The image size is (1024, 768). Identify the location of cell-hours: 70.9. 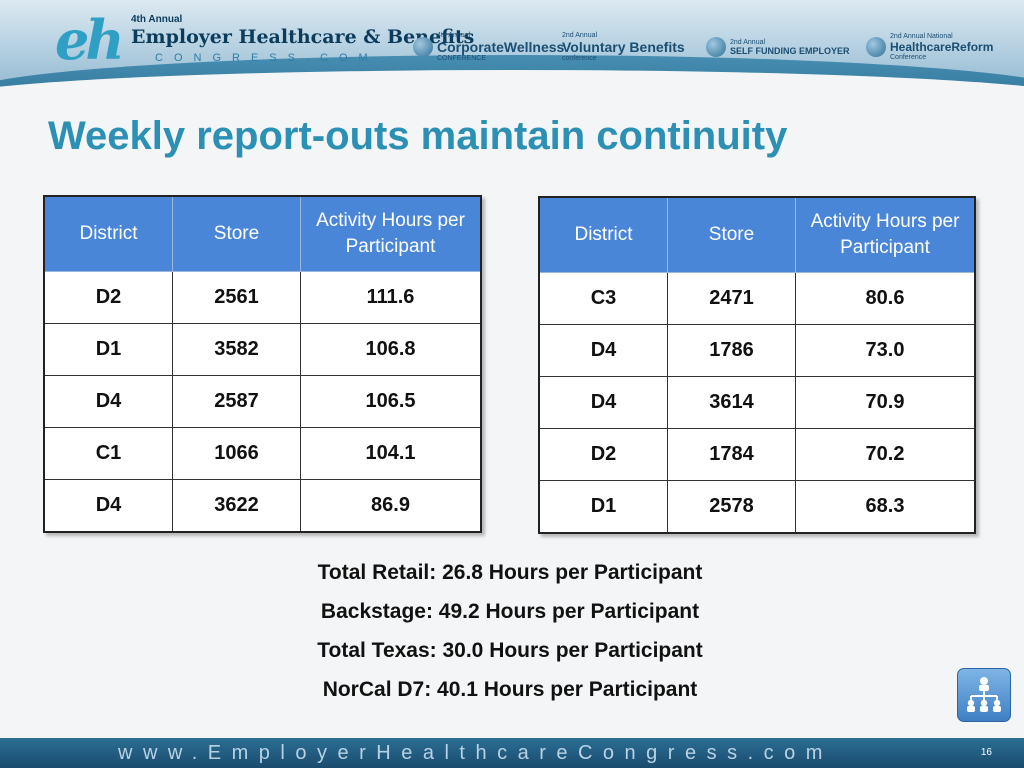
(885, 402).